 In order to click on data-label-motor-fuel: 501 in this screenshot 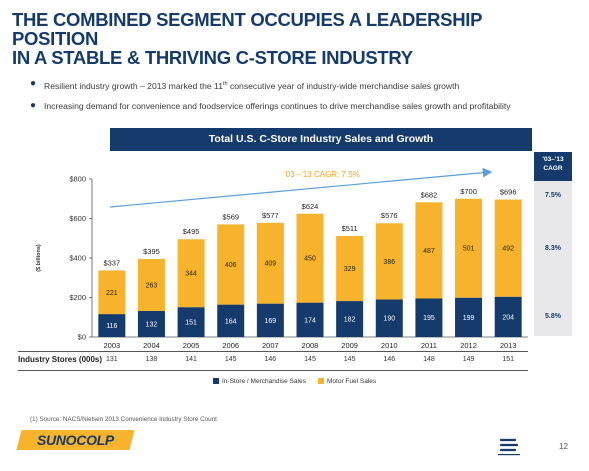, I will do `click(469, 249)`.